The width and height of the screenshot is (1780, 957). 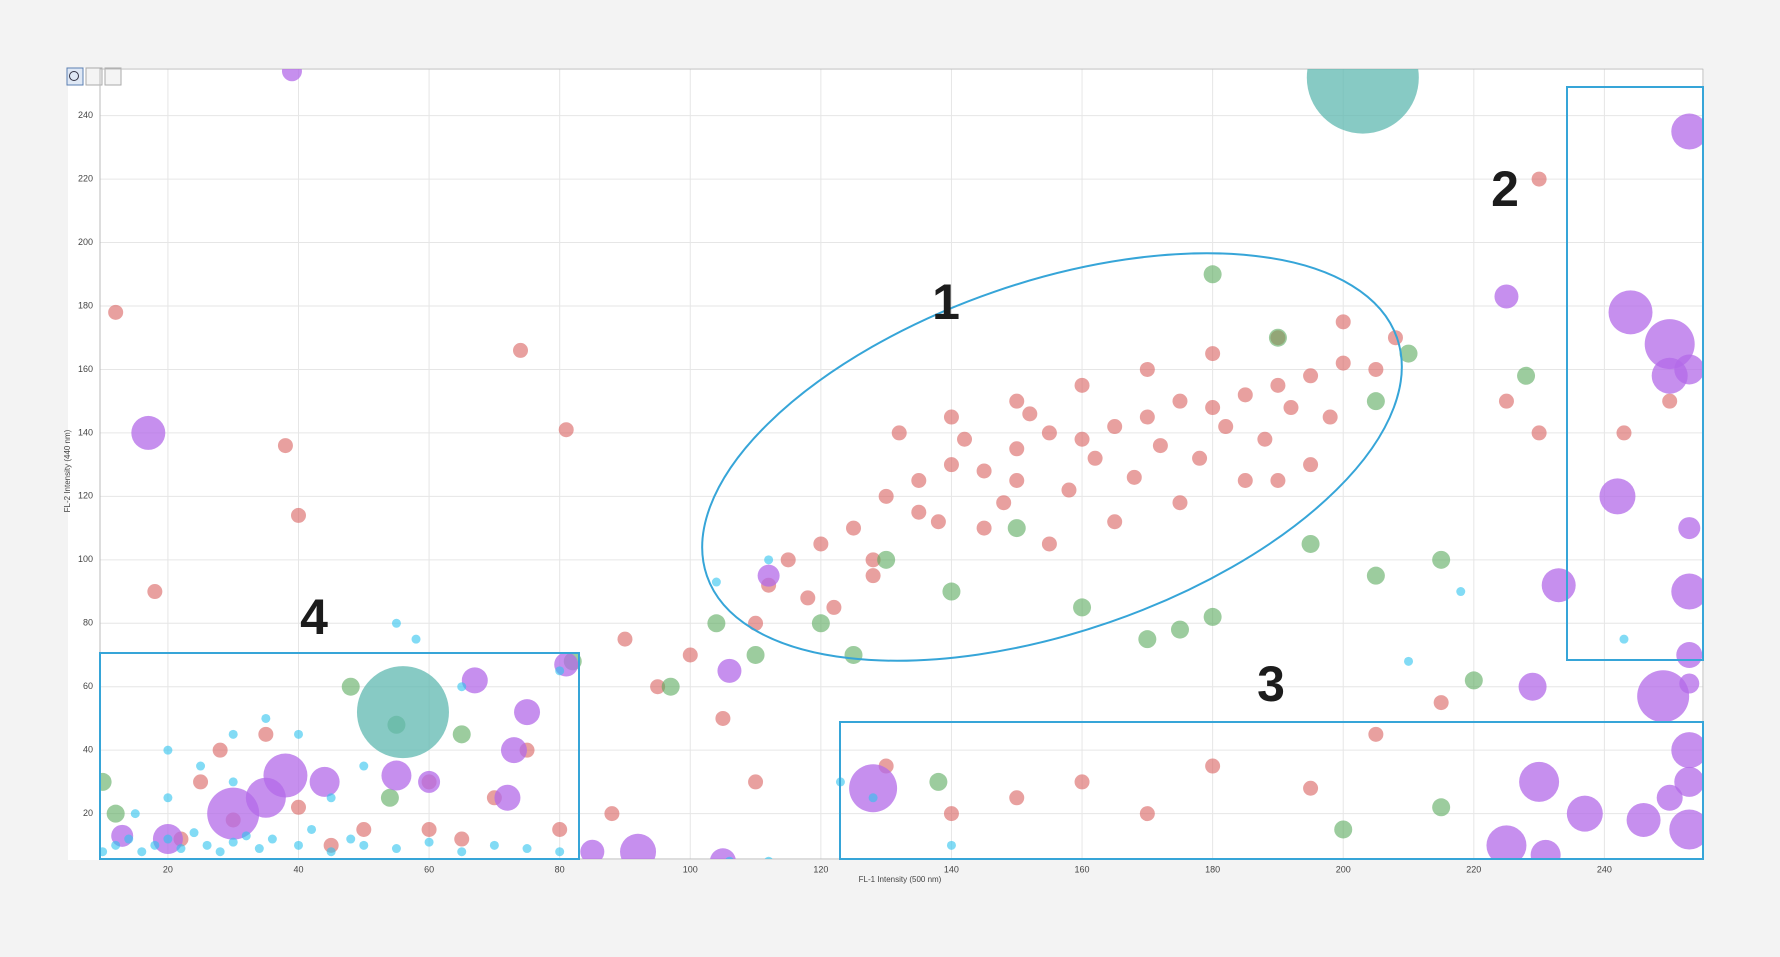 What do you see at coordinates (1271, 684) in the screenshot?
I see `gate-label: 3` at bounding box center [1271, 684].